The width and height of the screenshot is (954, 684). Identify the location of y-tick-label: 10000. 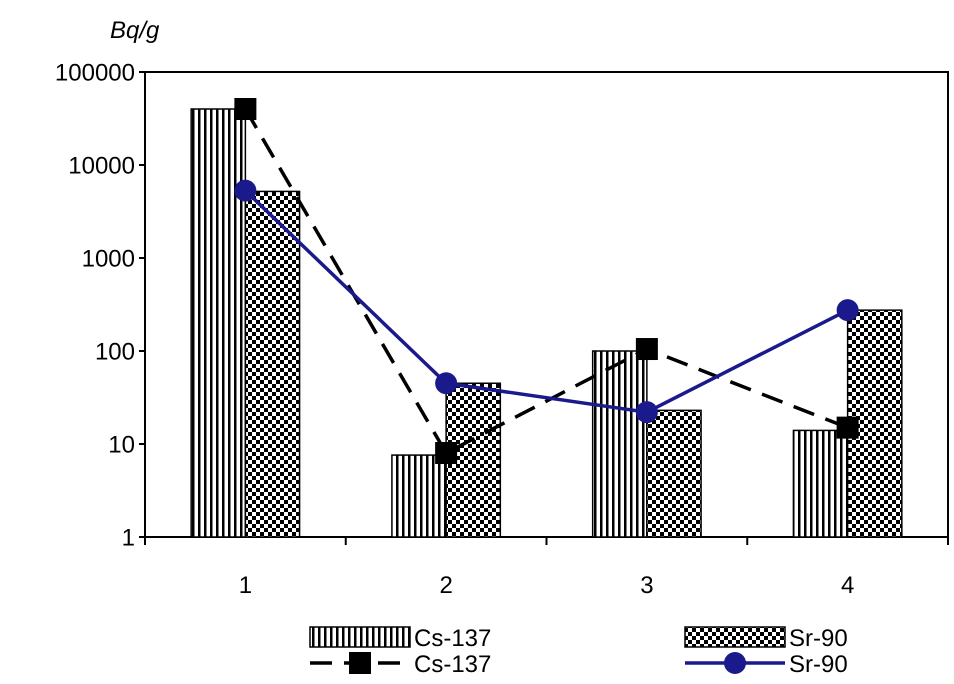
(101, 166).